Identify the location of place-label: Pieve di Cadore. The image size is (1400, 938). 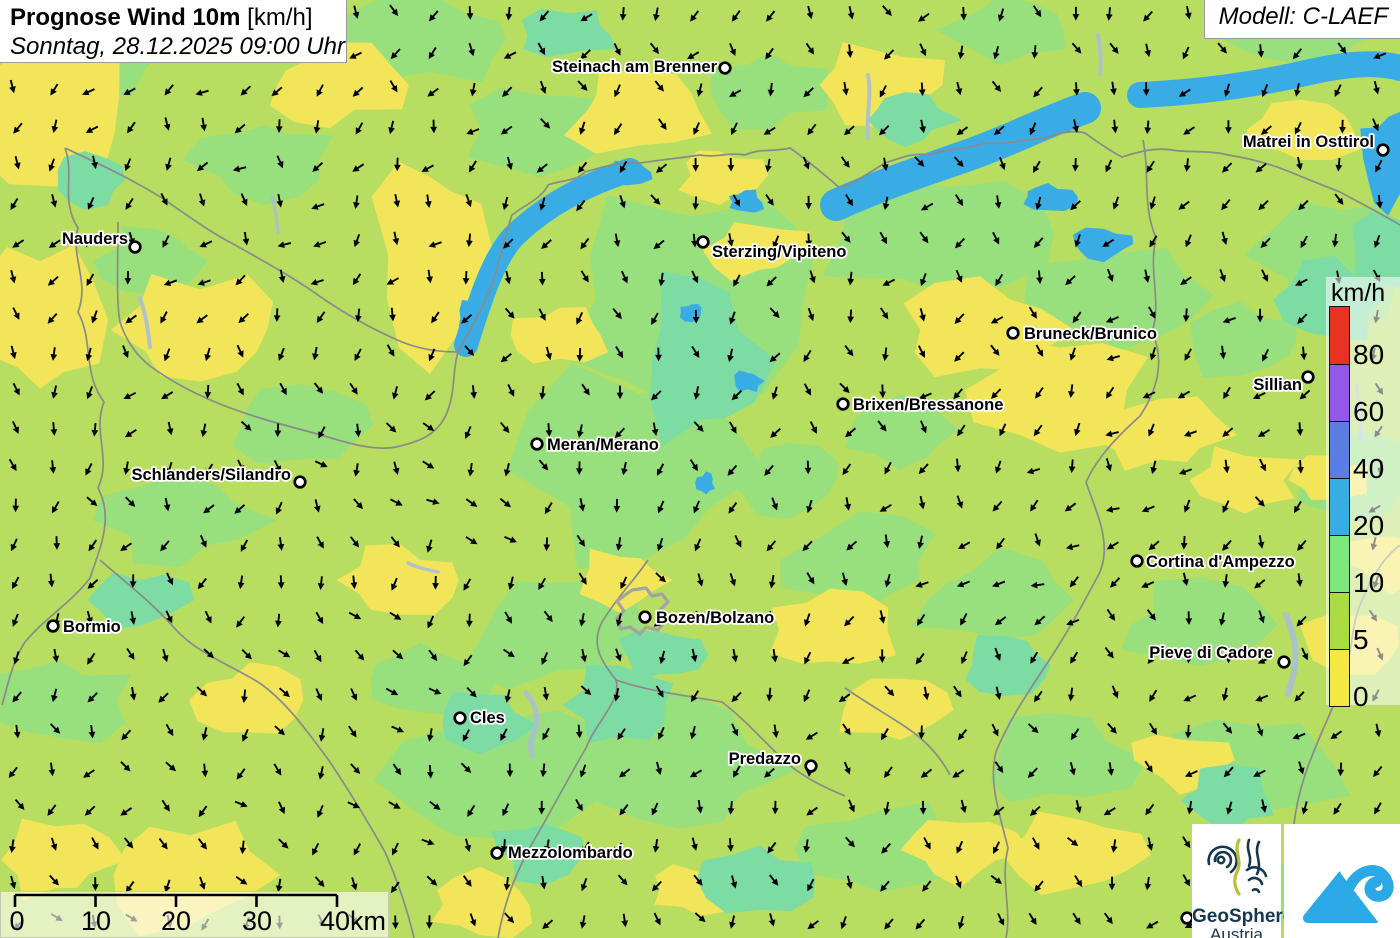
(1211, 653).